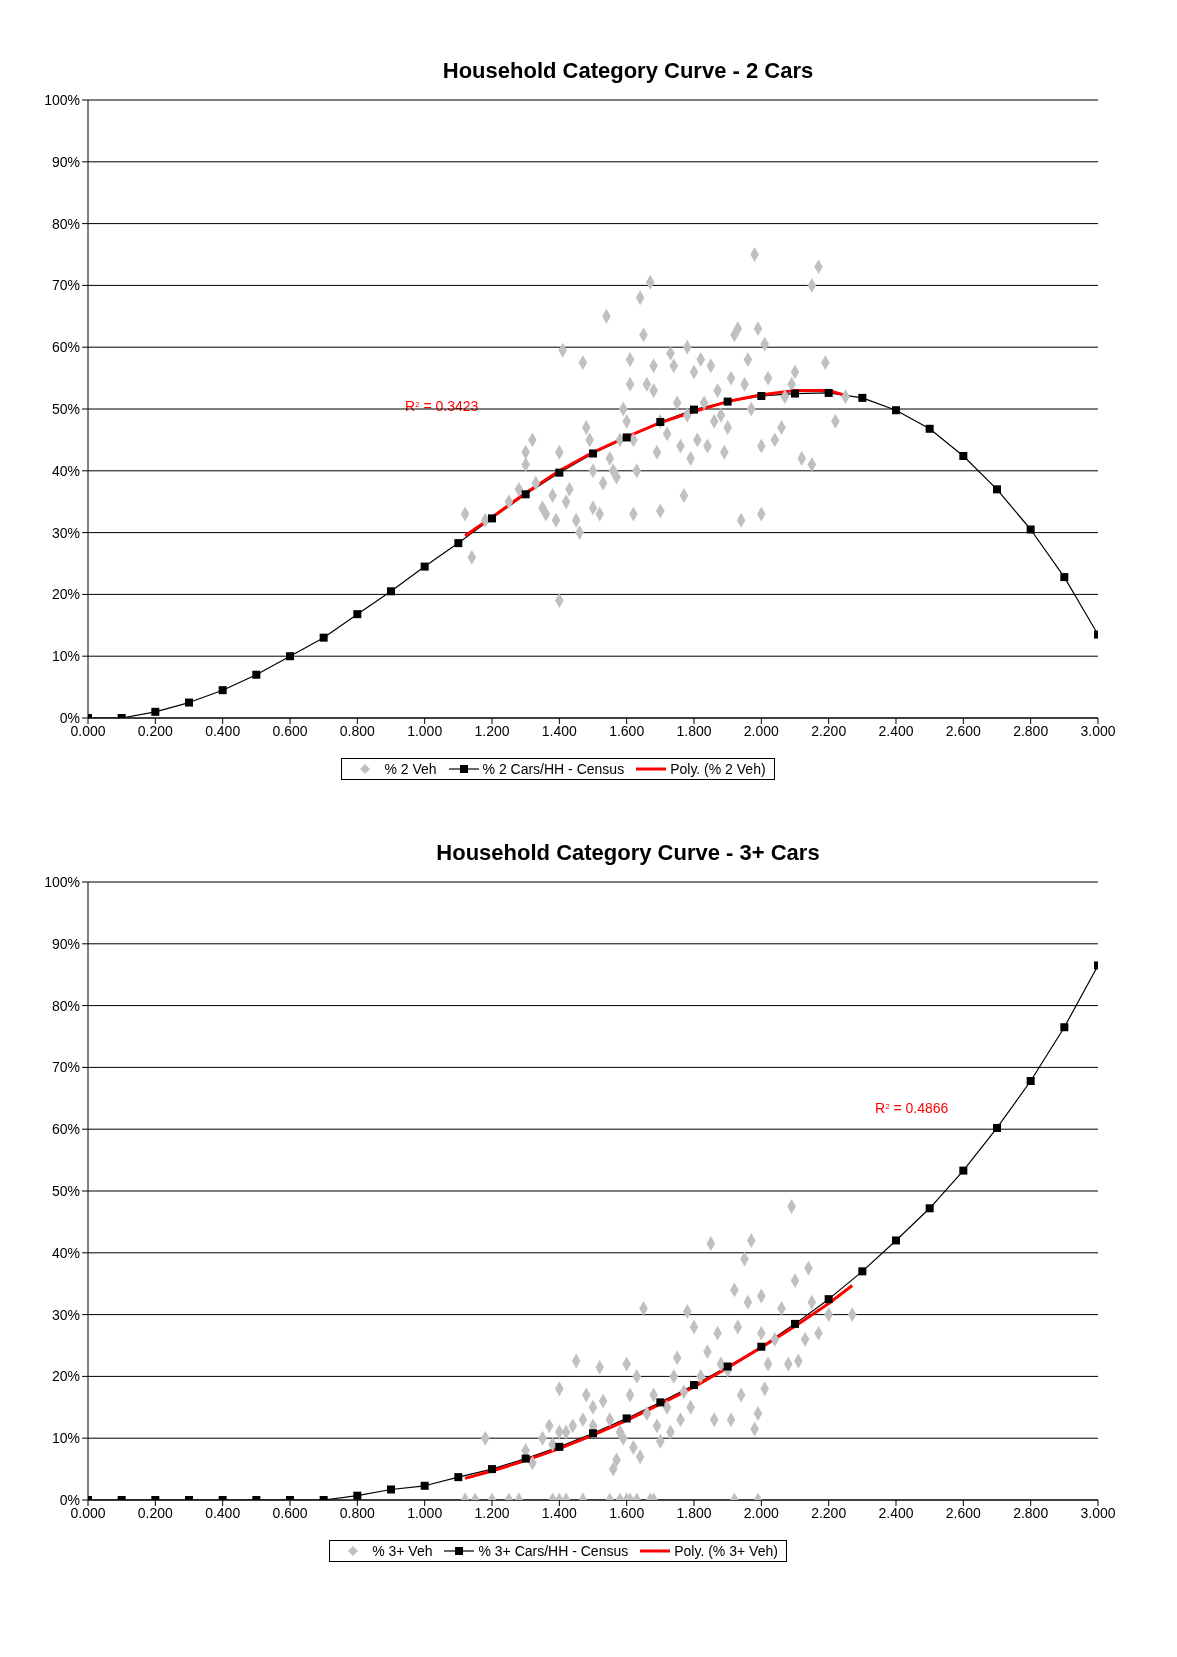 This screenshot has width=1177, height=1657. Describe the element at coordinates (553, 1551) in the screenshot. I see `legend-label: % 3+ Cars/HH - Census` at that location.